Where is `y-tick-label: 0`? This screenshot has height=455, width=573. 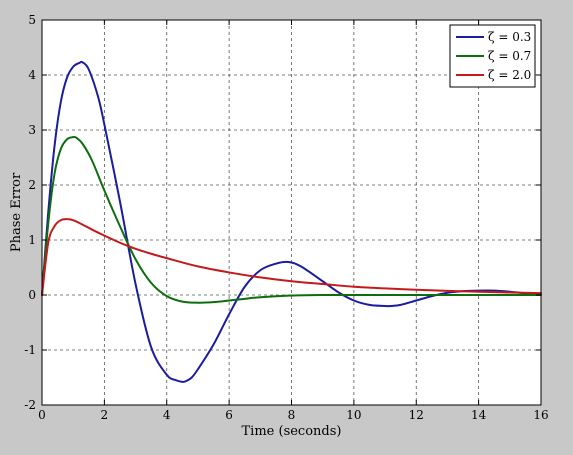
y-tick-label: 0 is located at coordinates (32, 295).